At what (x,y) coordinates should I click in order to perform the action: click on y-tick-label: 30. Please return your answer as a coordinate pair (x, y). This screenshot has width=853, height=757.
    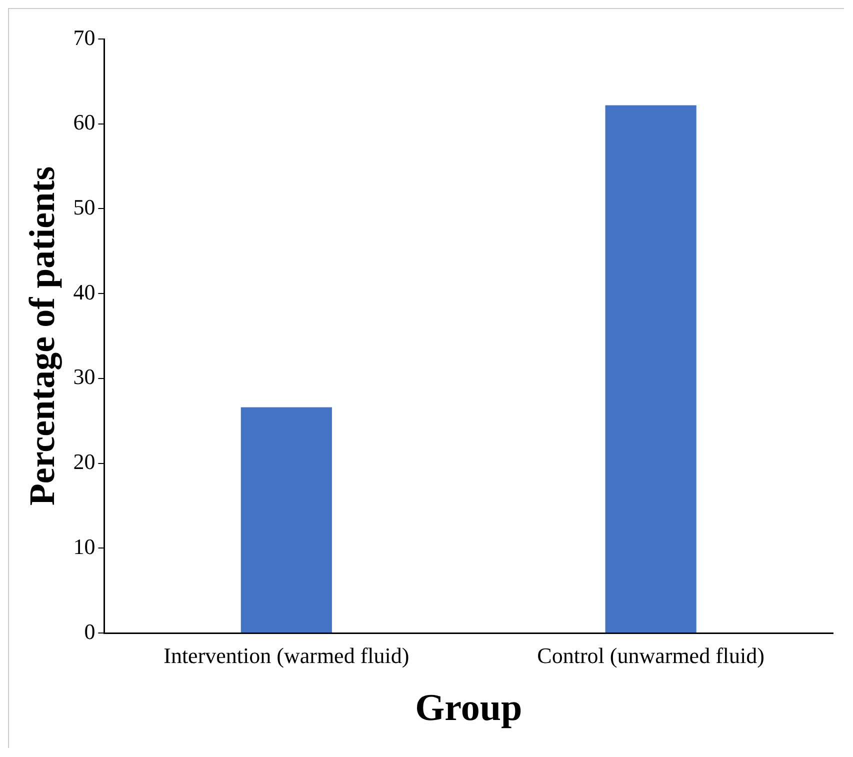
    Looking at the image, I should click on (84, 377).